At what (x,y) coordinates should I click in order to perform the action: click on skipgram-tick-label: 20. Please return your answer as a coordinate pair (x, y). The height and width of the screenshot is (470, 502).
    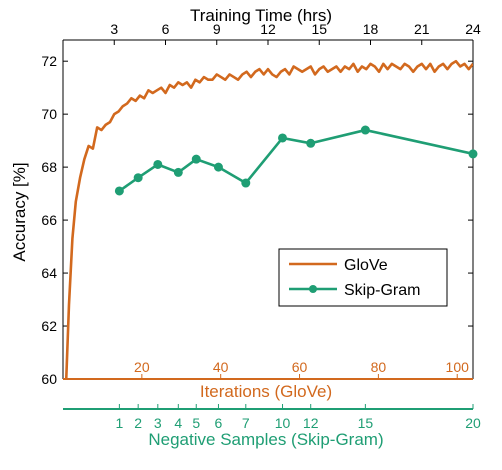
    Looking at the image, I should click on (473, 423).